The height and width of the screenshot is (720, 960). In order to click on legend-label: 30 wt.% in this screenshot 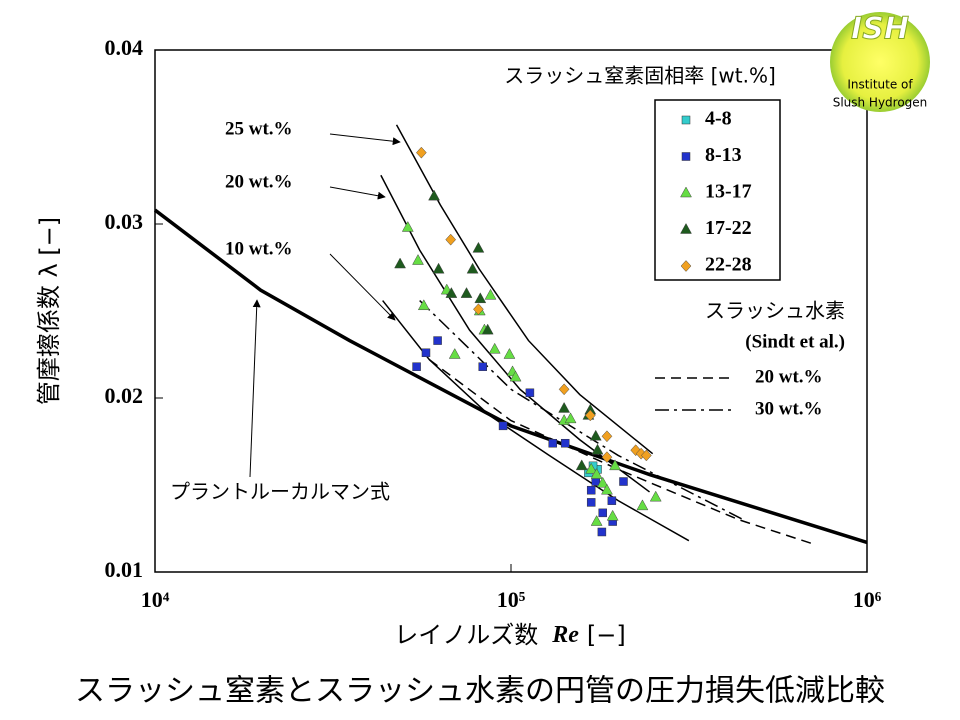, I will do `click(789, 408)`.